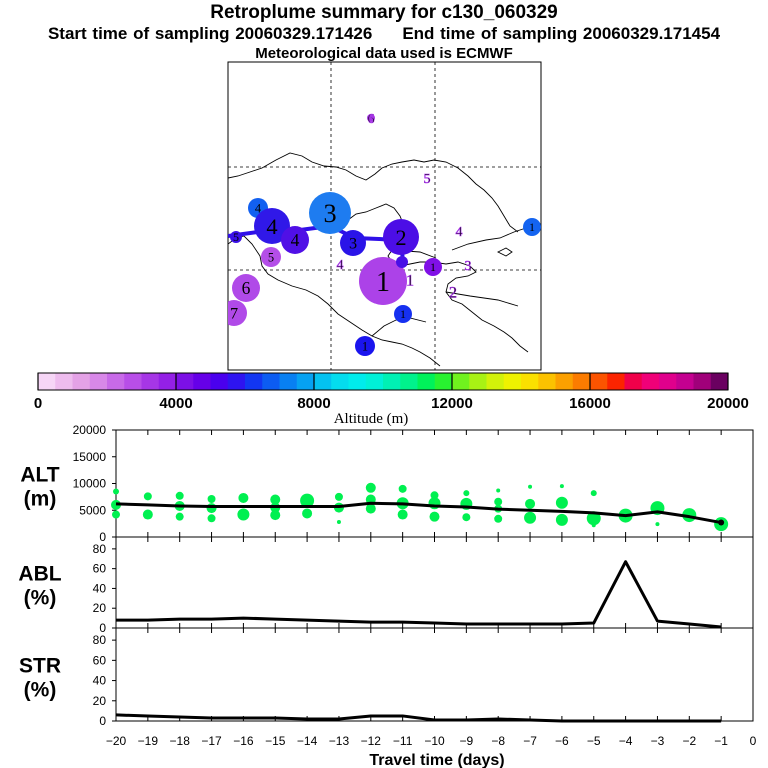  I want to click on x-tick-label: −11, so click(403, 741).